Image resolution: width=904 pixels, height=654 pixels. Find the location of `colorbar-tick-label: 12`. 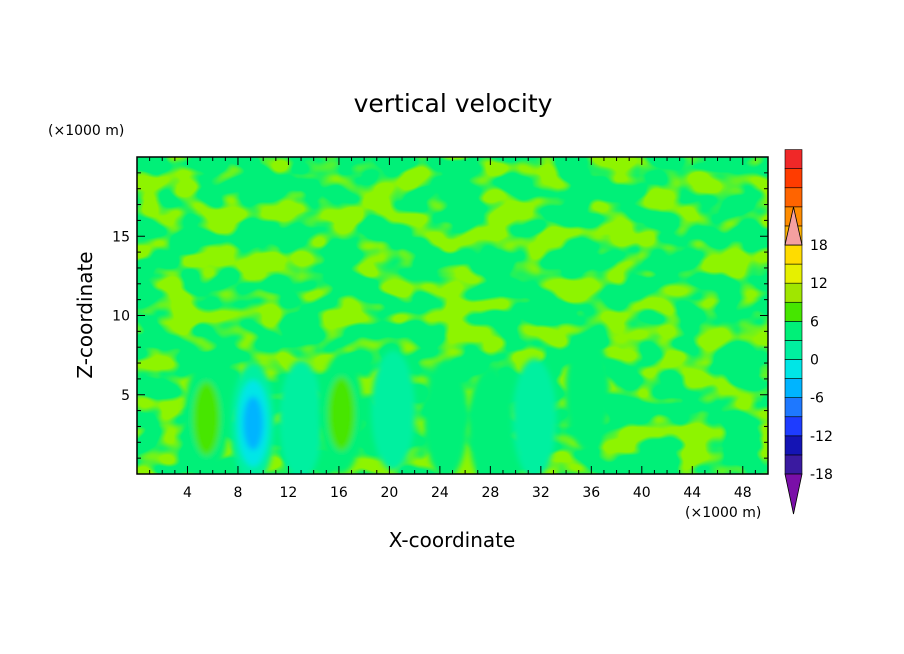

colorbar-tick-label: 12 is located at coordinates (819, 284).